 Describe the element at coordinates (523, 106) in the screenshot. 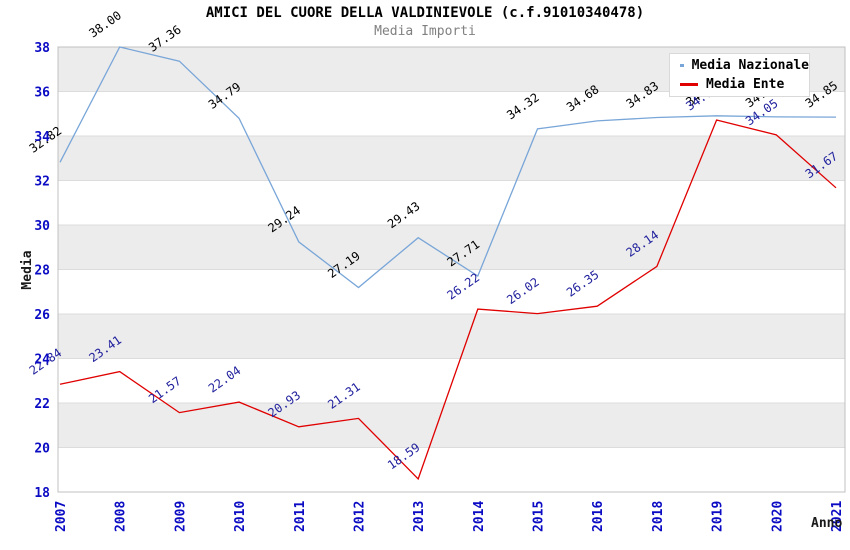

I see `point-label-nazionale: 34.32` at that location.